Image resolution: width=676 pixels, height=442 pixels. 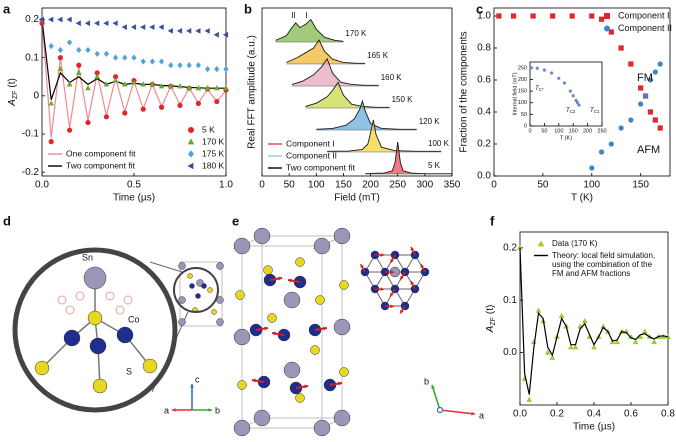 I want to click on y-axis-label-main: A, so click(x=12, y=103).